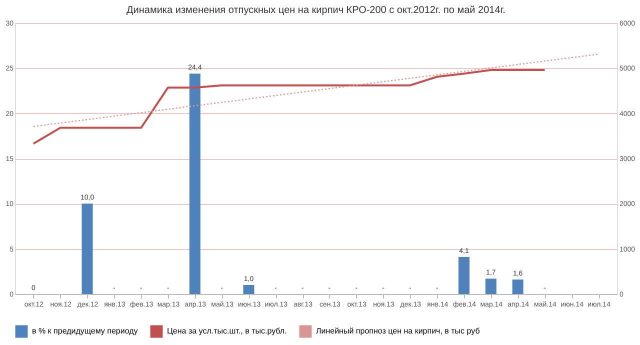 Image resolution: width=640 pixels, height=345 pixels. What do you see at coordinates (398, 331) in the screenshot?
I see `legend-label: Линейный пропноз цен на кирпич, в тыс руб` at bounding box center [398, 331].